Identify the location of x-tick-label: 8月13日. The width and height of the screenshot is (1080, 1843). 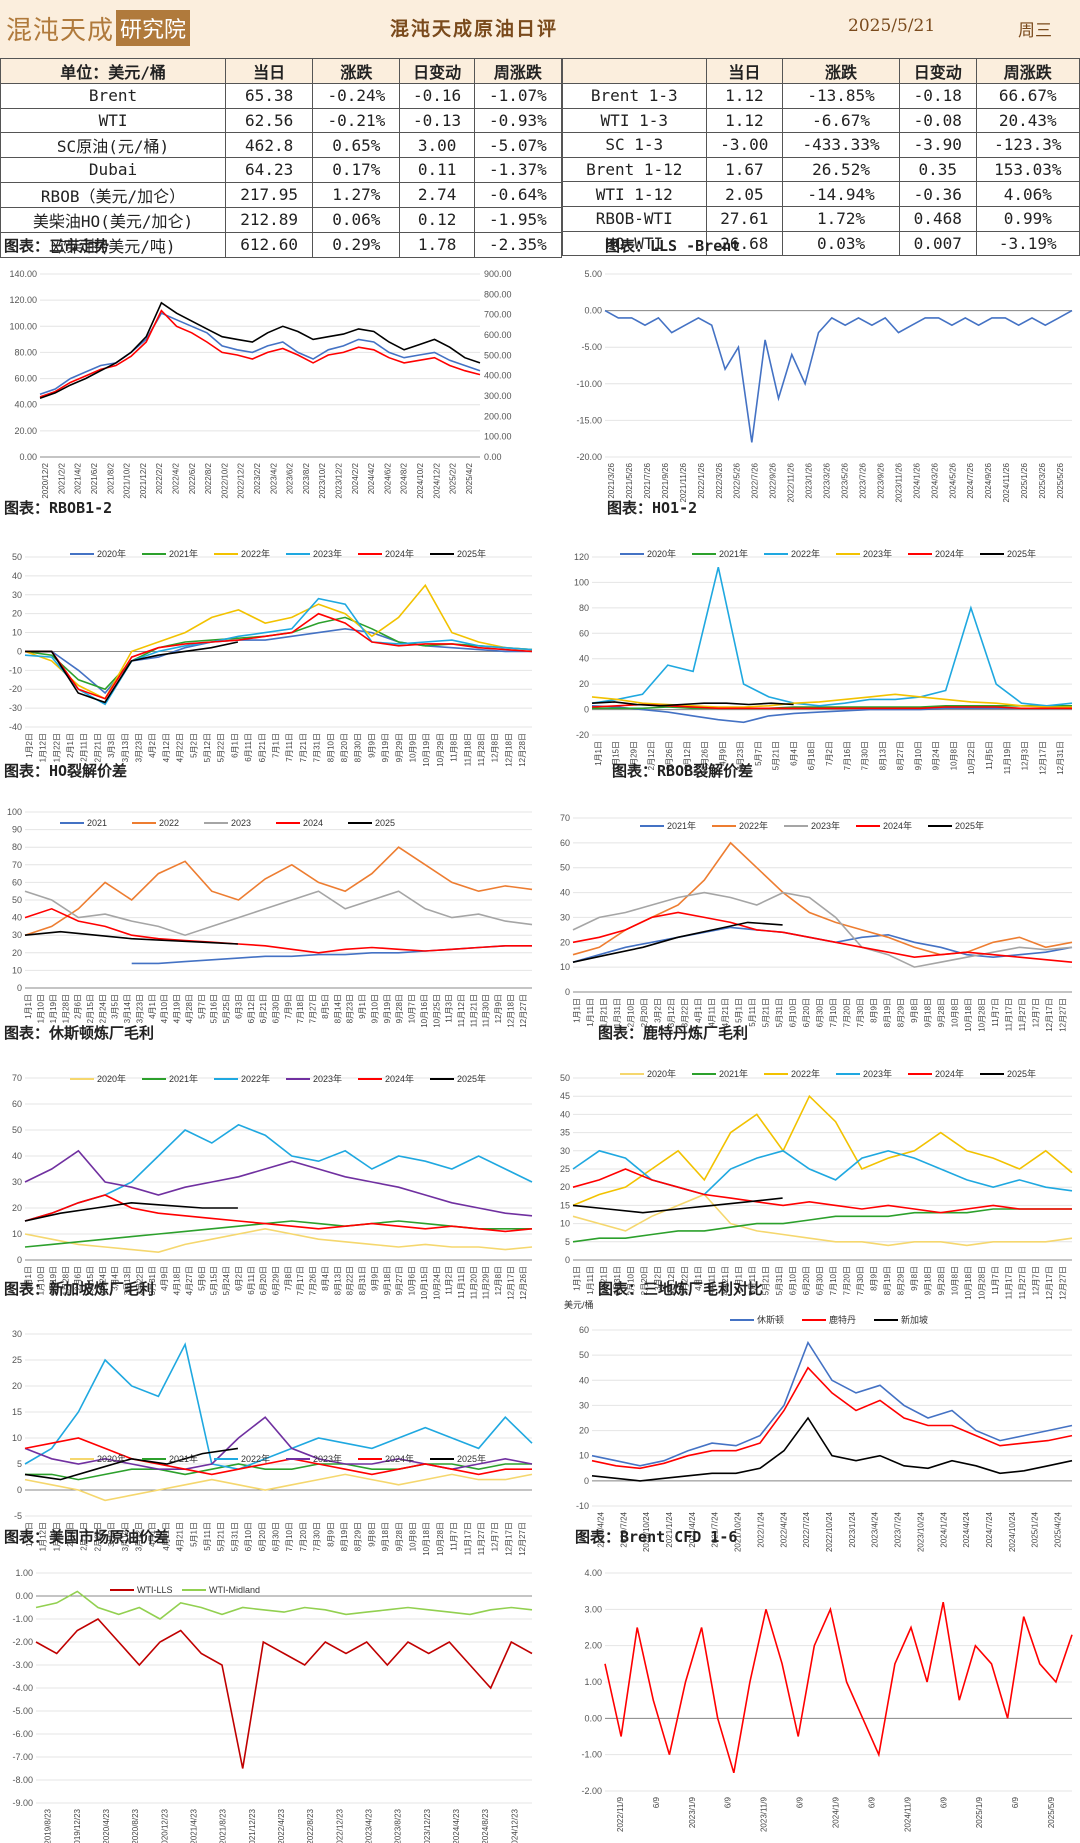
(337, 1280).